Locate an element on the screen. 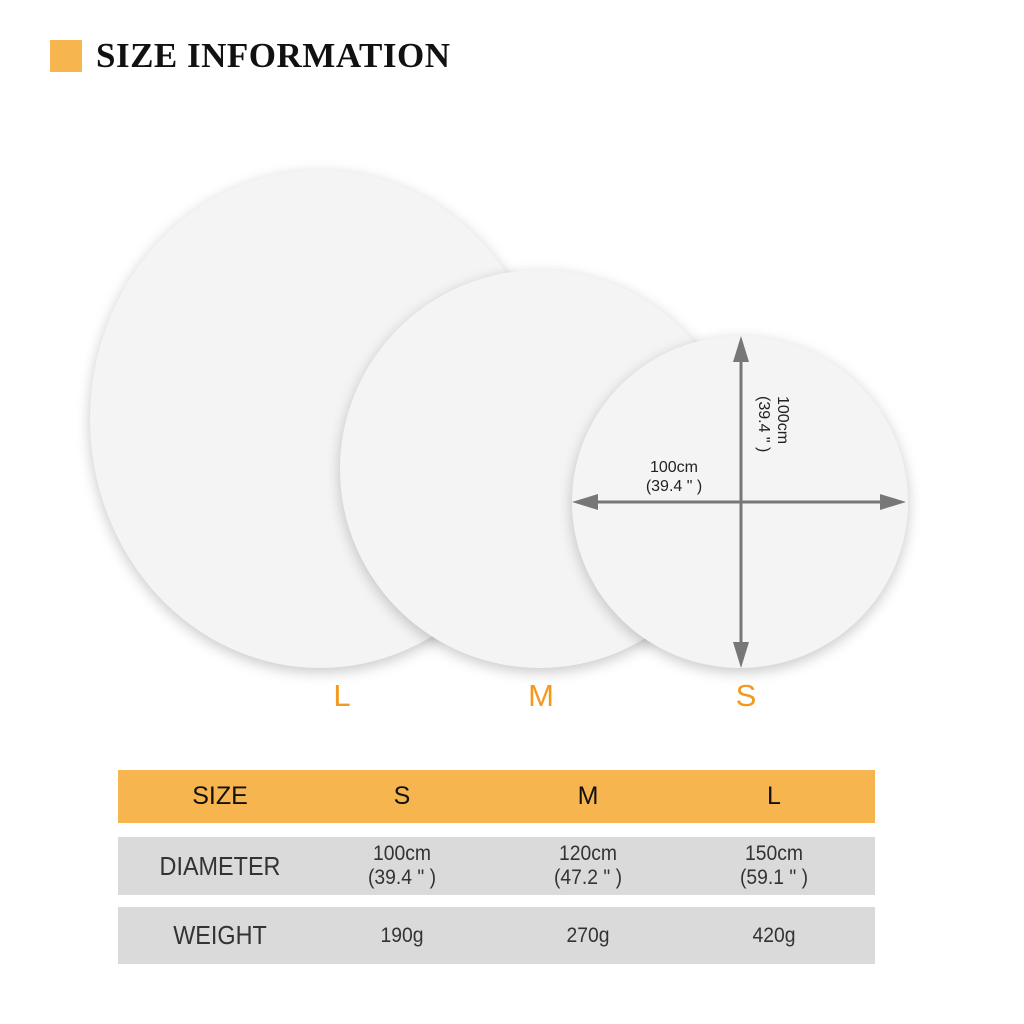  horizontal-cm: 100cm is located at coordinates (674, 467).